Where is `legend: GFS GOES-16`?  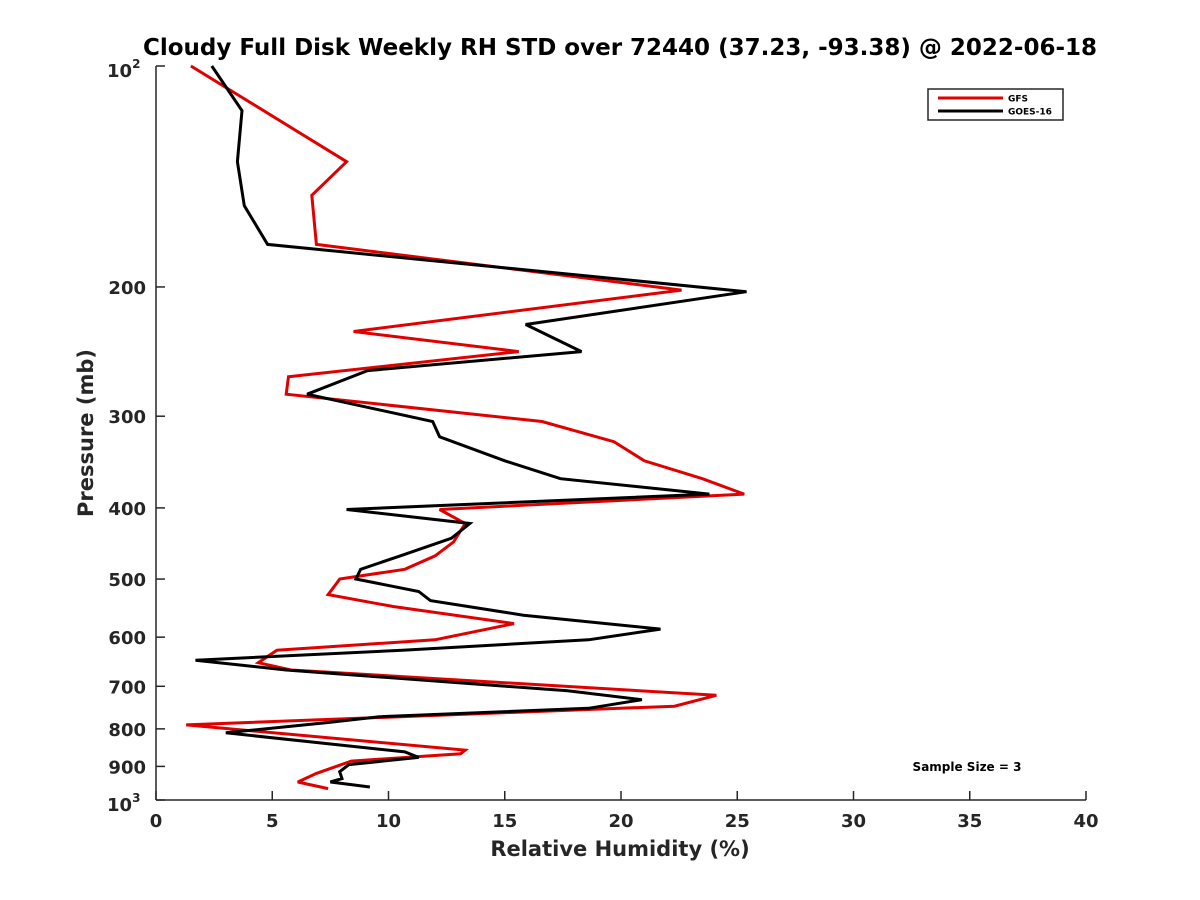
legend: GFS GOES-16 is located at coordinates (995, 104).